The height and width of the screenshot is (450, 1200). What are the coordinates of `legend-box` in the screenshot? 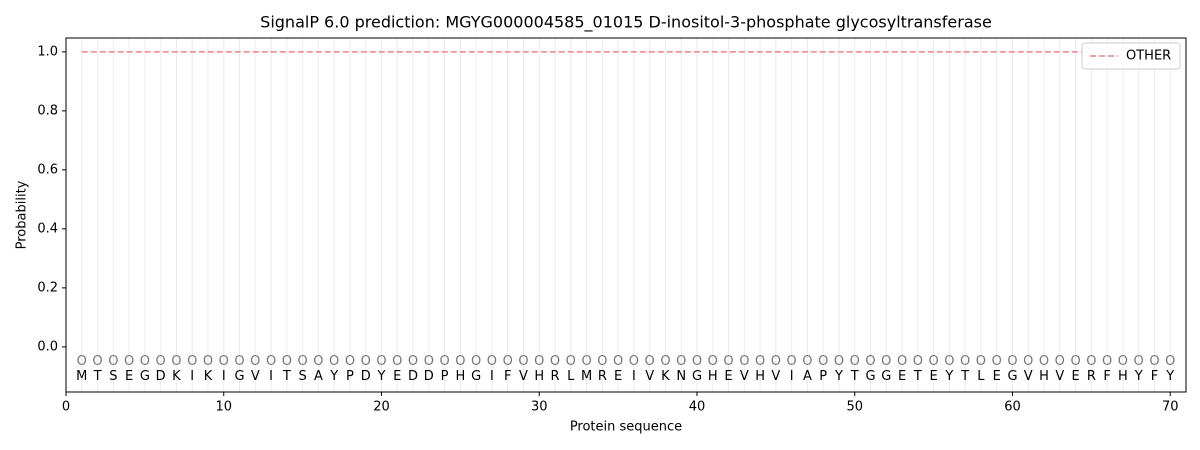 It's located at (1131, 56).